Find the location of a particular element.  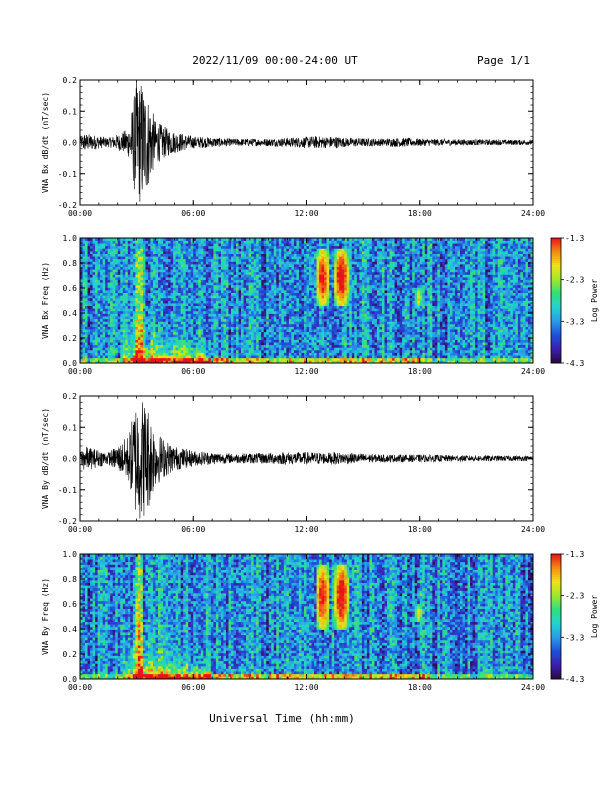

figure-title: 2022/11/09 00:00-24:00 UT is located at coordinates (275, 60).